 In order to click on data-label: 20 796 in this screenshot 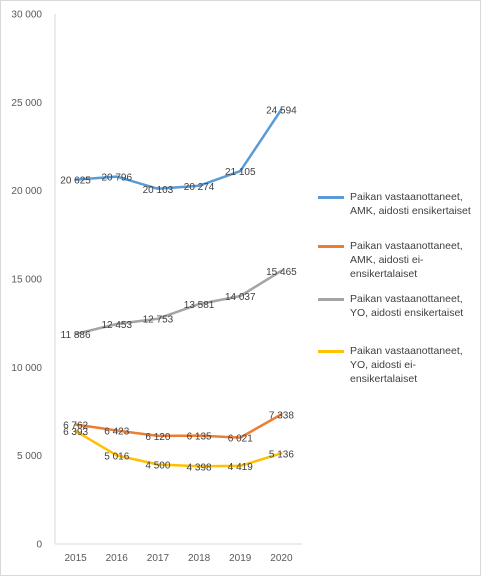, I will do `click(116, 178)`.